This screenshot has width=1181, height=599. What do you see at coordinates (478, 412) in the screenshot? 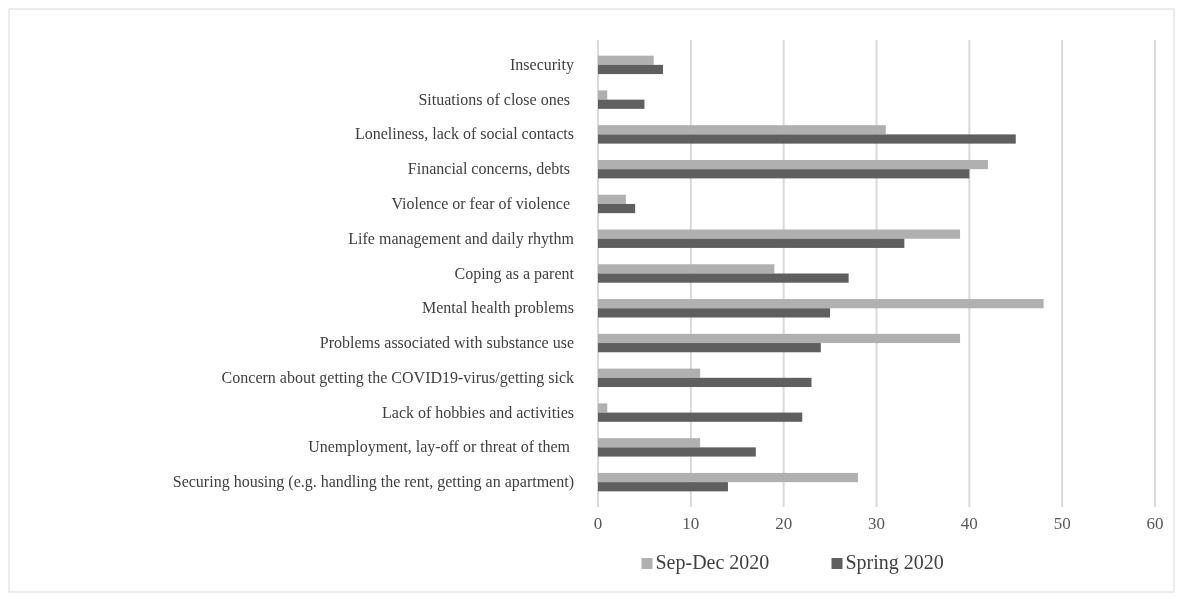
I see `y-tick-label: Lack of hobbies and activities` at bounding box center [478, 412].